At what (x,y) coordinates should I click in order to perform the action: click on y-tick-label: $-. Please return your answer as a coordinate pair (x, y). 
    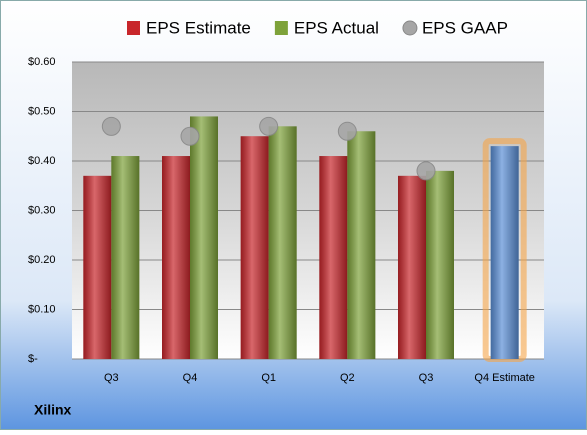
    Looking at the image, I should click on (33, 359).